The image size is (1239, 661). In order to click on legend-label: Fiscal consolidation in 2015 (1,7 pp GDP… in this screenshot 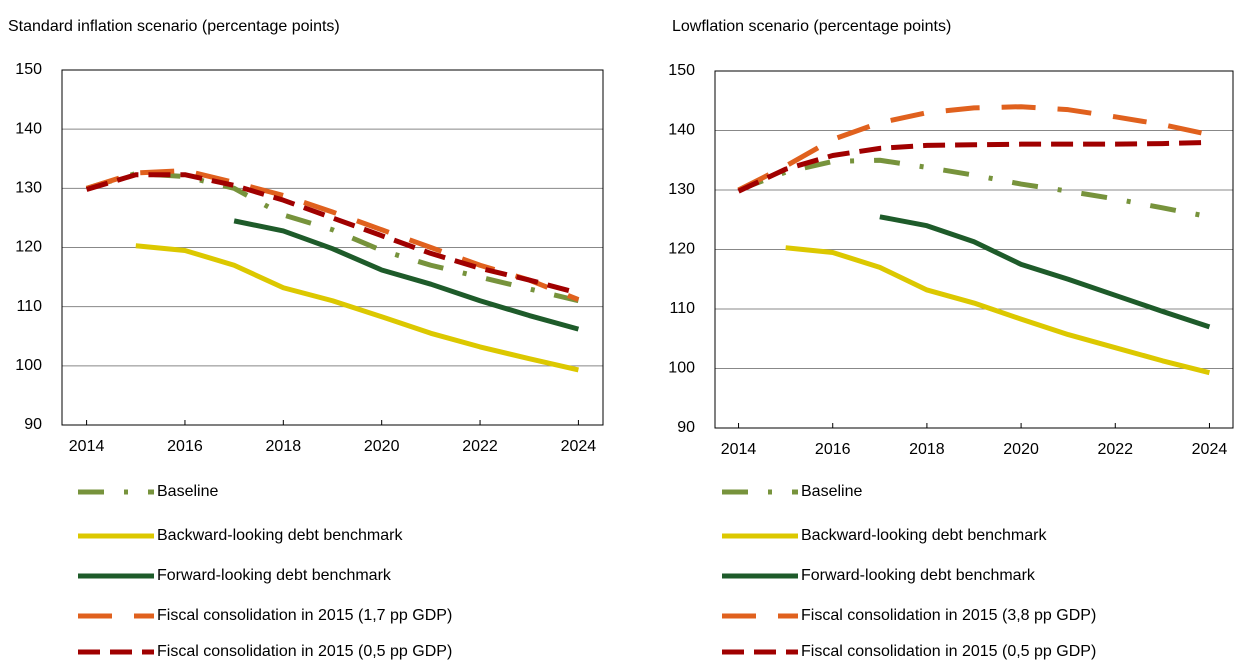, I will do `click(304, 615)`.